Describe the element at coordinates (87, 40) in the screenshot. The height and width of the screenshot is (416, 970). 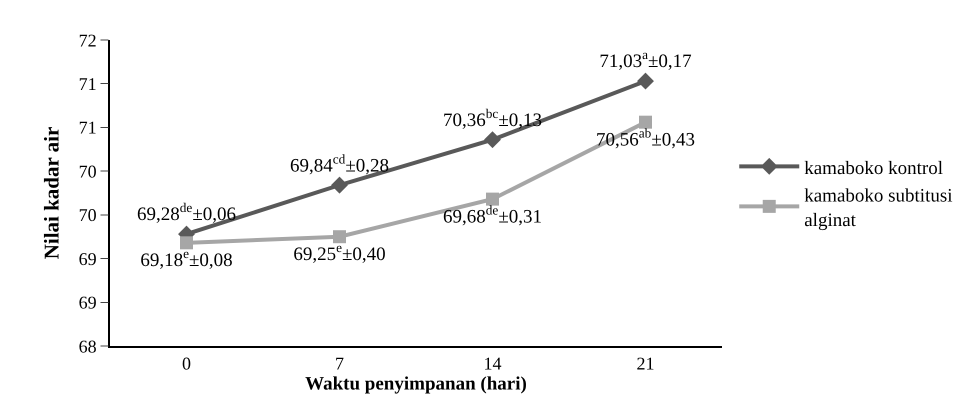
I see `y-tick-label: 72` at that location.